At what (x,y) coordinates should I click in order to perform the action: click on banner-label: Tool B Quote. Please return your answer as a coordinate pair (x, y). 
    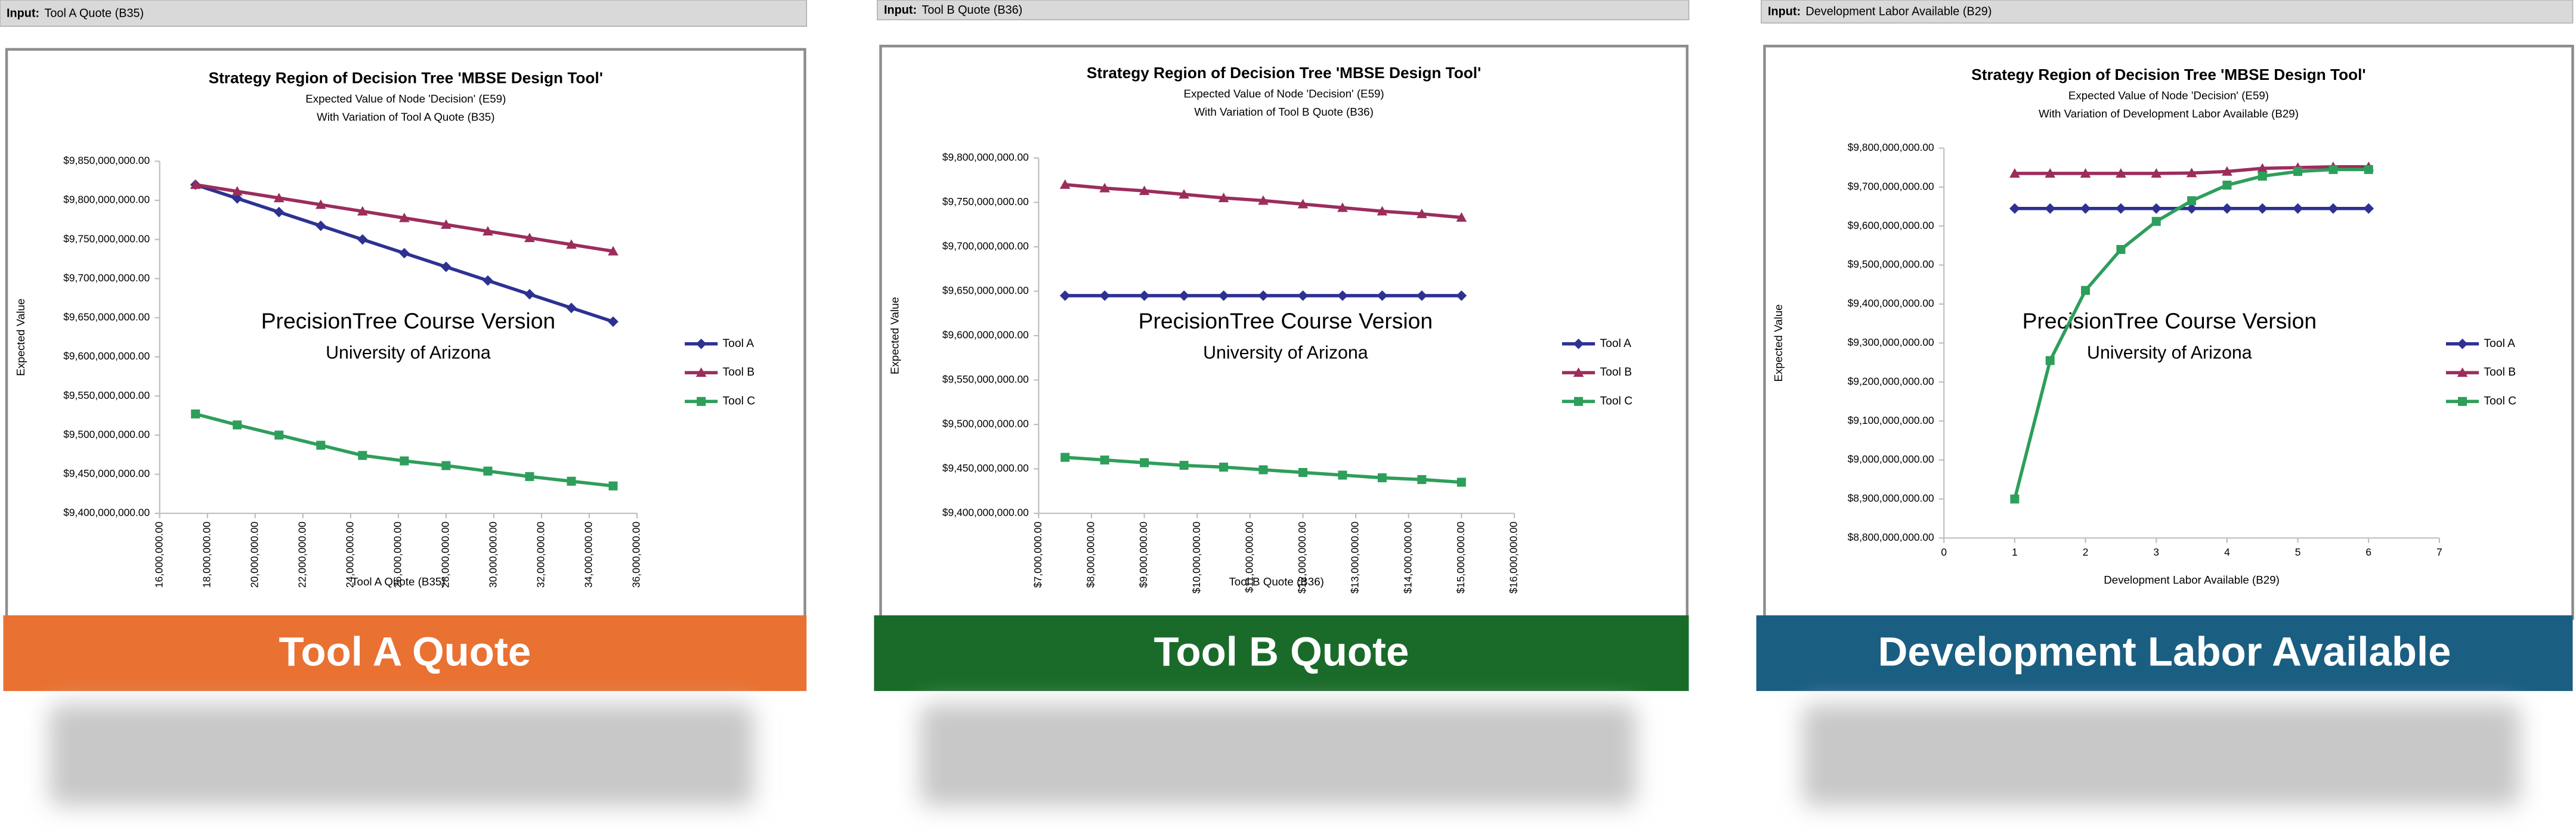
    Looking at the image, I should click on (1281, 652).